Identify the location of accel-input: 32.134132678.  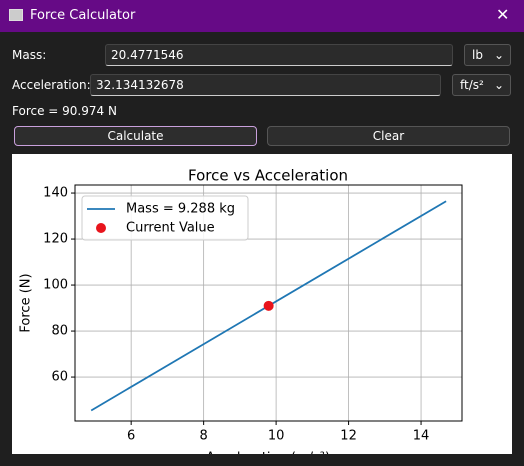
(265, 85).